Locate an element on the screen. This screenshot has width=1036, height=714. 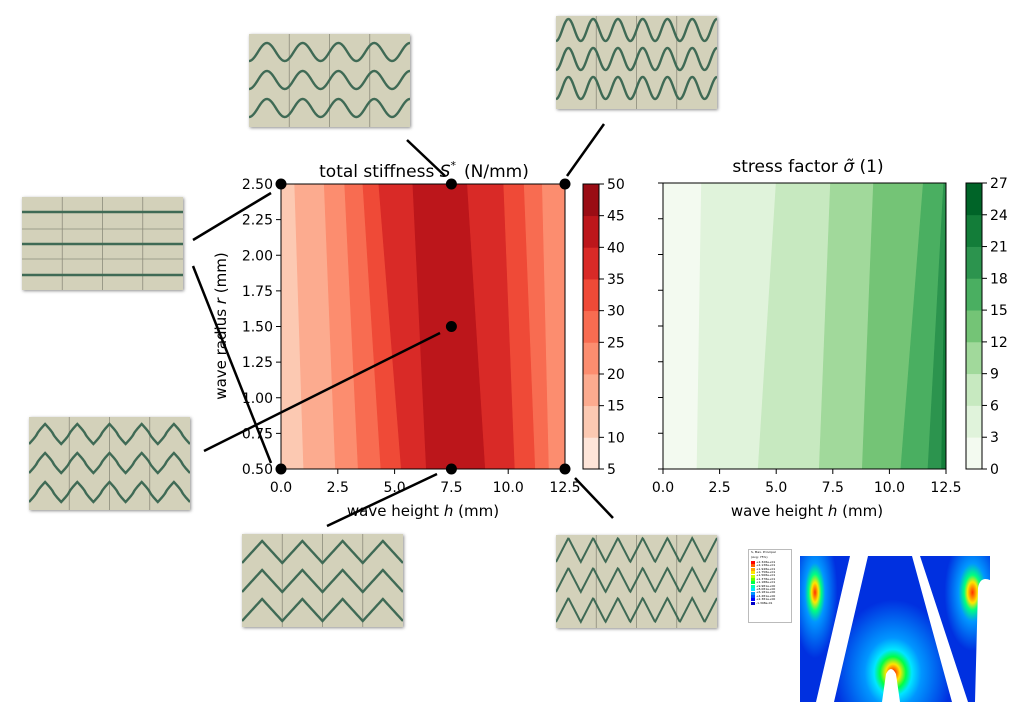
fea-legend-row: +1.568e+01 is located at coordinates (770, 575).